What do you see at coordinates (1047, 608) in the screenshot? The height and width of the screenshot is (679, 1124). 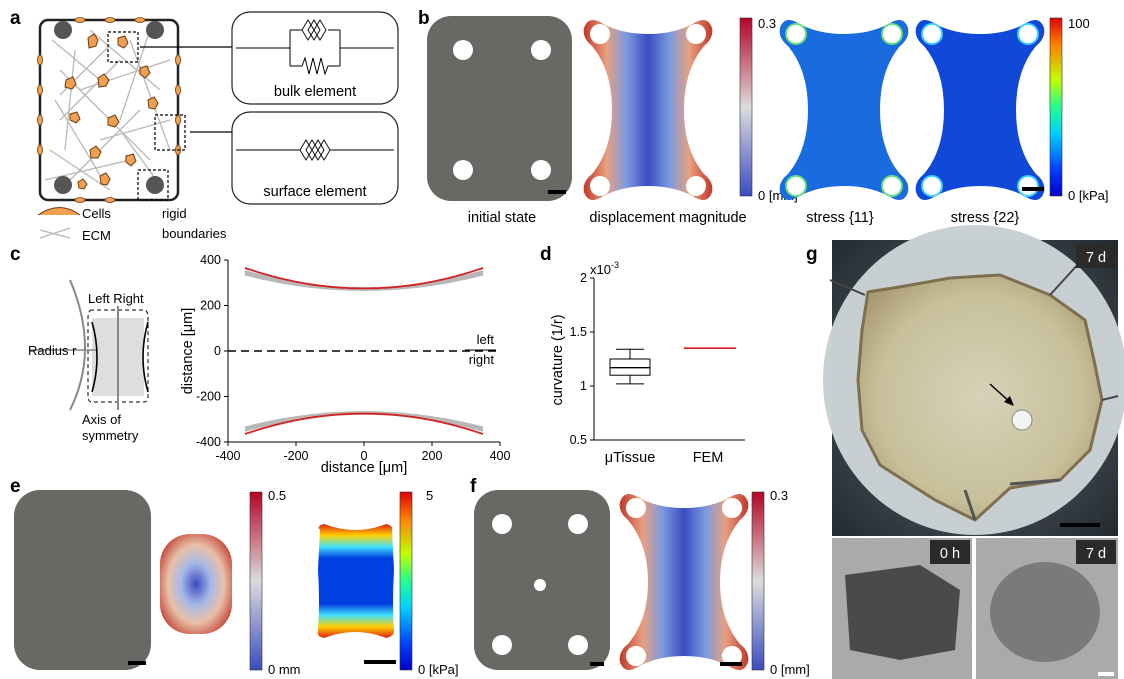 I see `panel-g-photo-7d: 7 d` at bounding box center [1047, 608].